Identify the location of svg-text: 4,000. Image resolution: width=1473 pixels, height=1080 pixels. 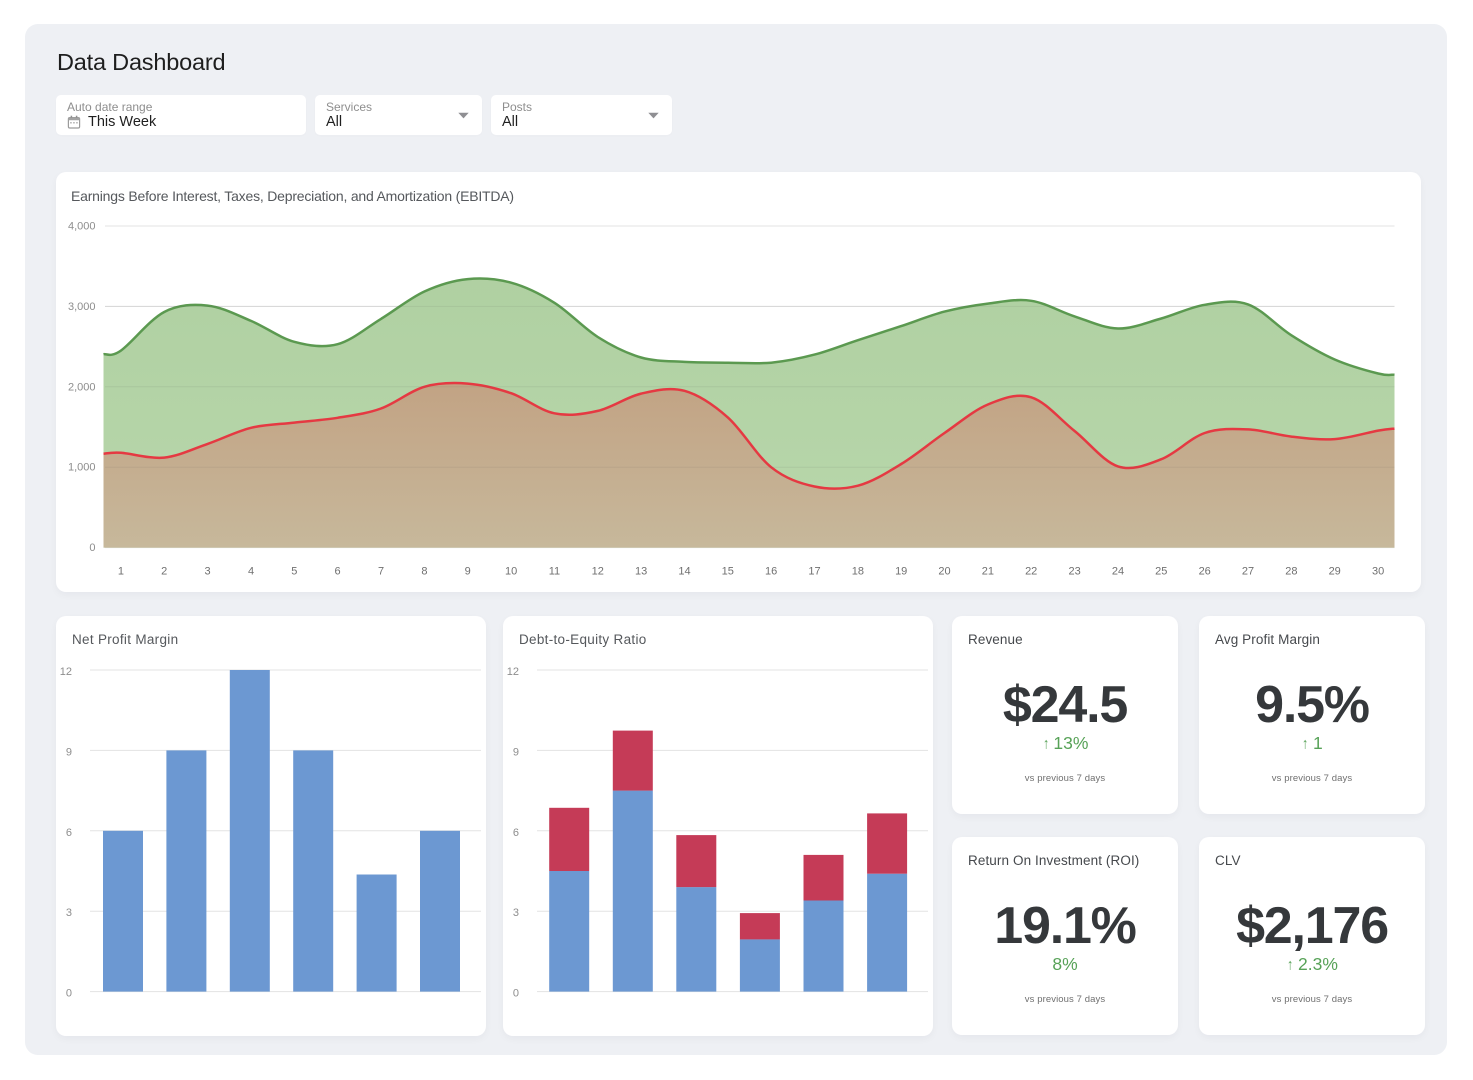
(82, 227).